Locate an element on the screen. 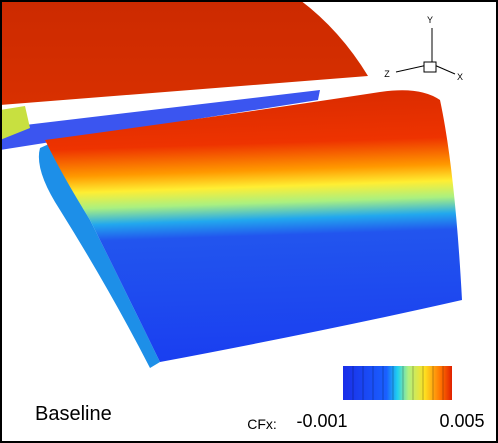 This screenshot has width=498, height=443. triad-cube is located at coordinates (430, 67).